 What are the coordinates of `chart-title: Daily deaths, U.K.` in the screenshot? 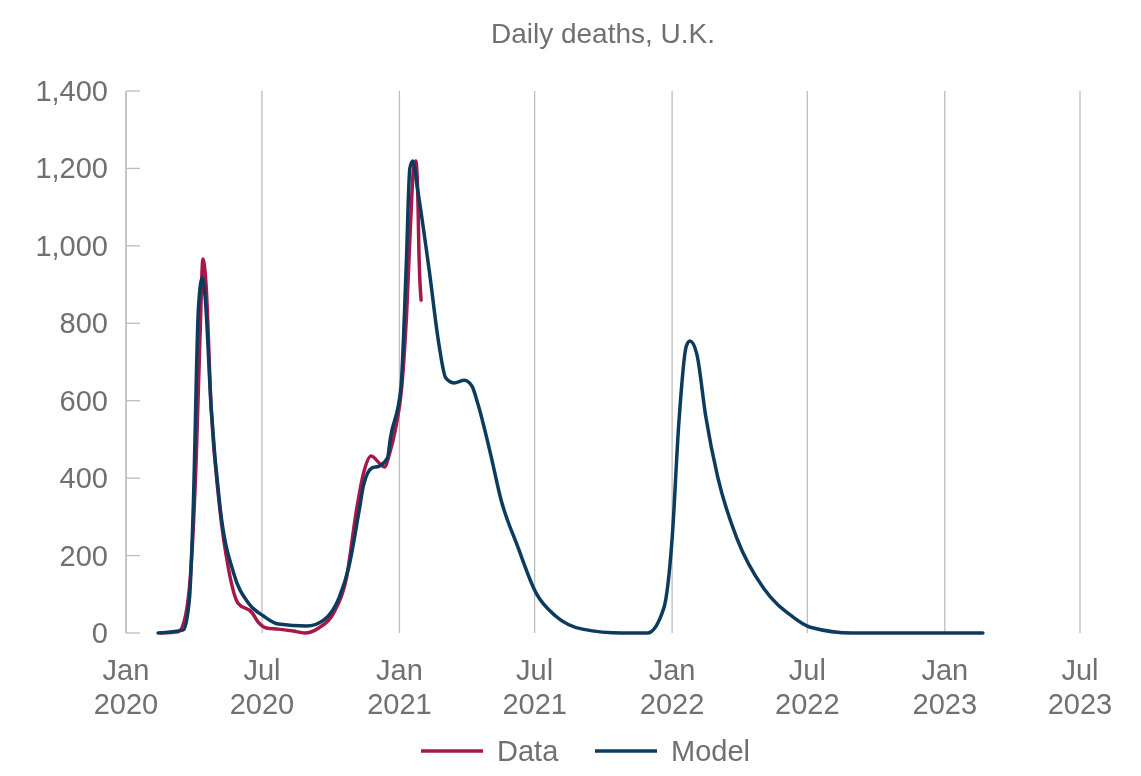 It's located at (603, 33).